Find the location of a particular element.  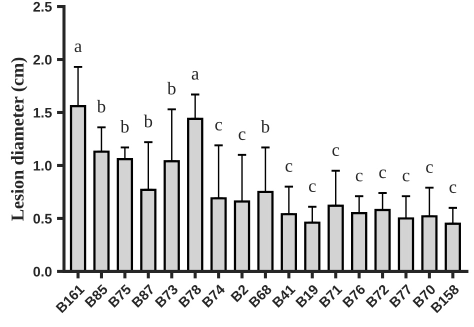

x-tick-label: B71 is located at coordinates (330, 296).